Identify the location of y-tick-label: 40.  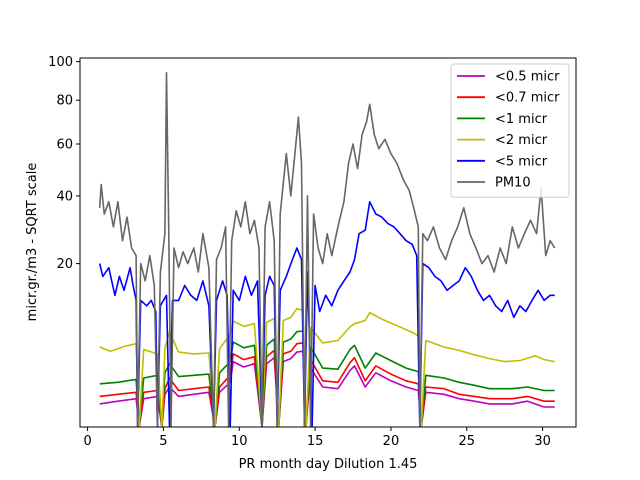
(64, 196).